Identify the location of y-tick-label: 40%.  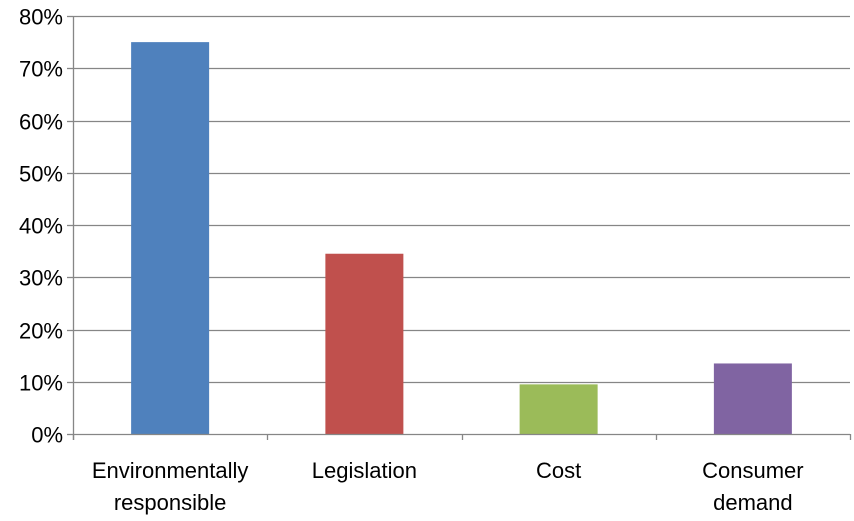
(41, 226).